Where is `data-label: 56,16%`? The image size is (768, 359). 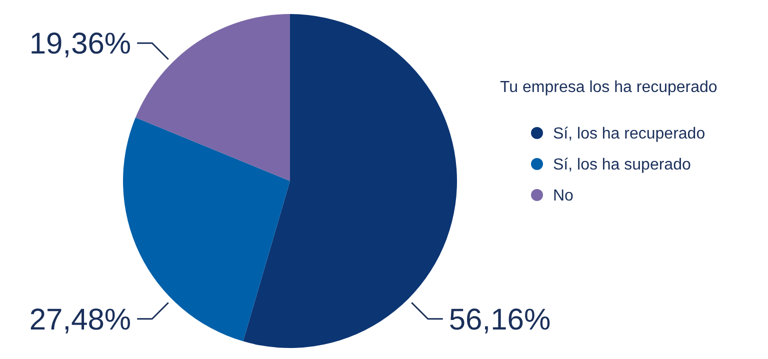 data-label: 56,16% is located at coordinates (499, 319).